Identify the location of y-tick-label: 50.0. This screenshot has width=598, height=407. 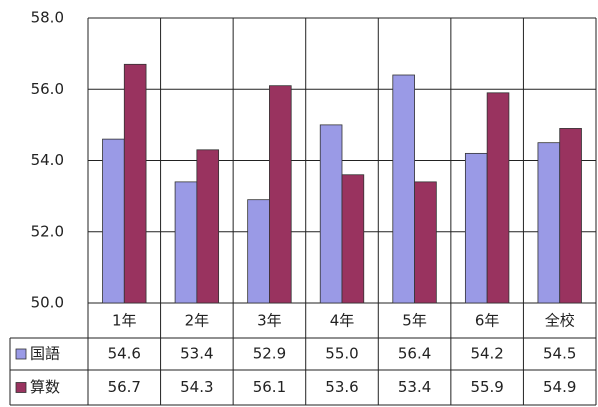
(47, 303).